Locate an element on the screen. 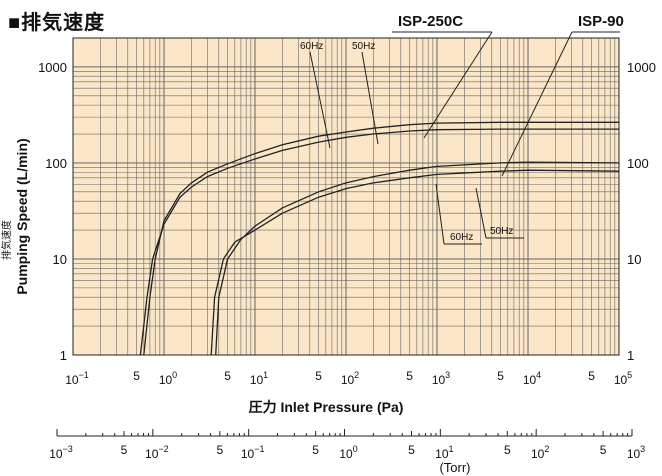  annotation-50hz-lower: 50Hz is located at coordinates (501, 231).